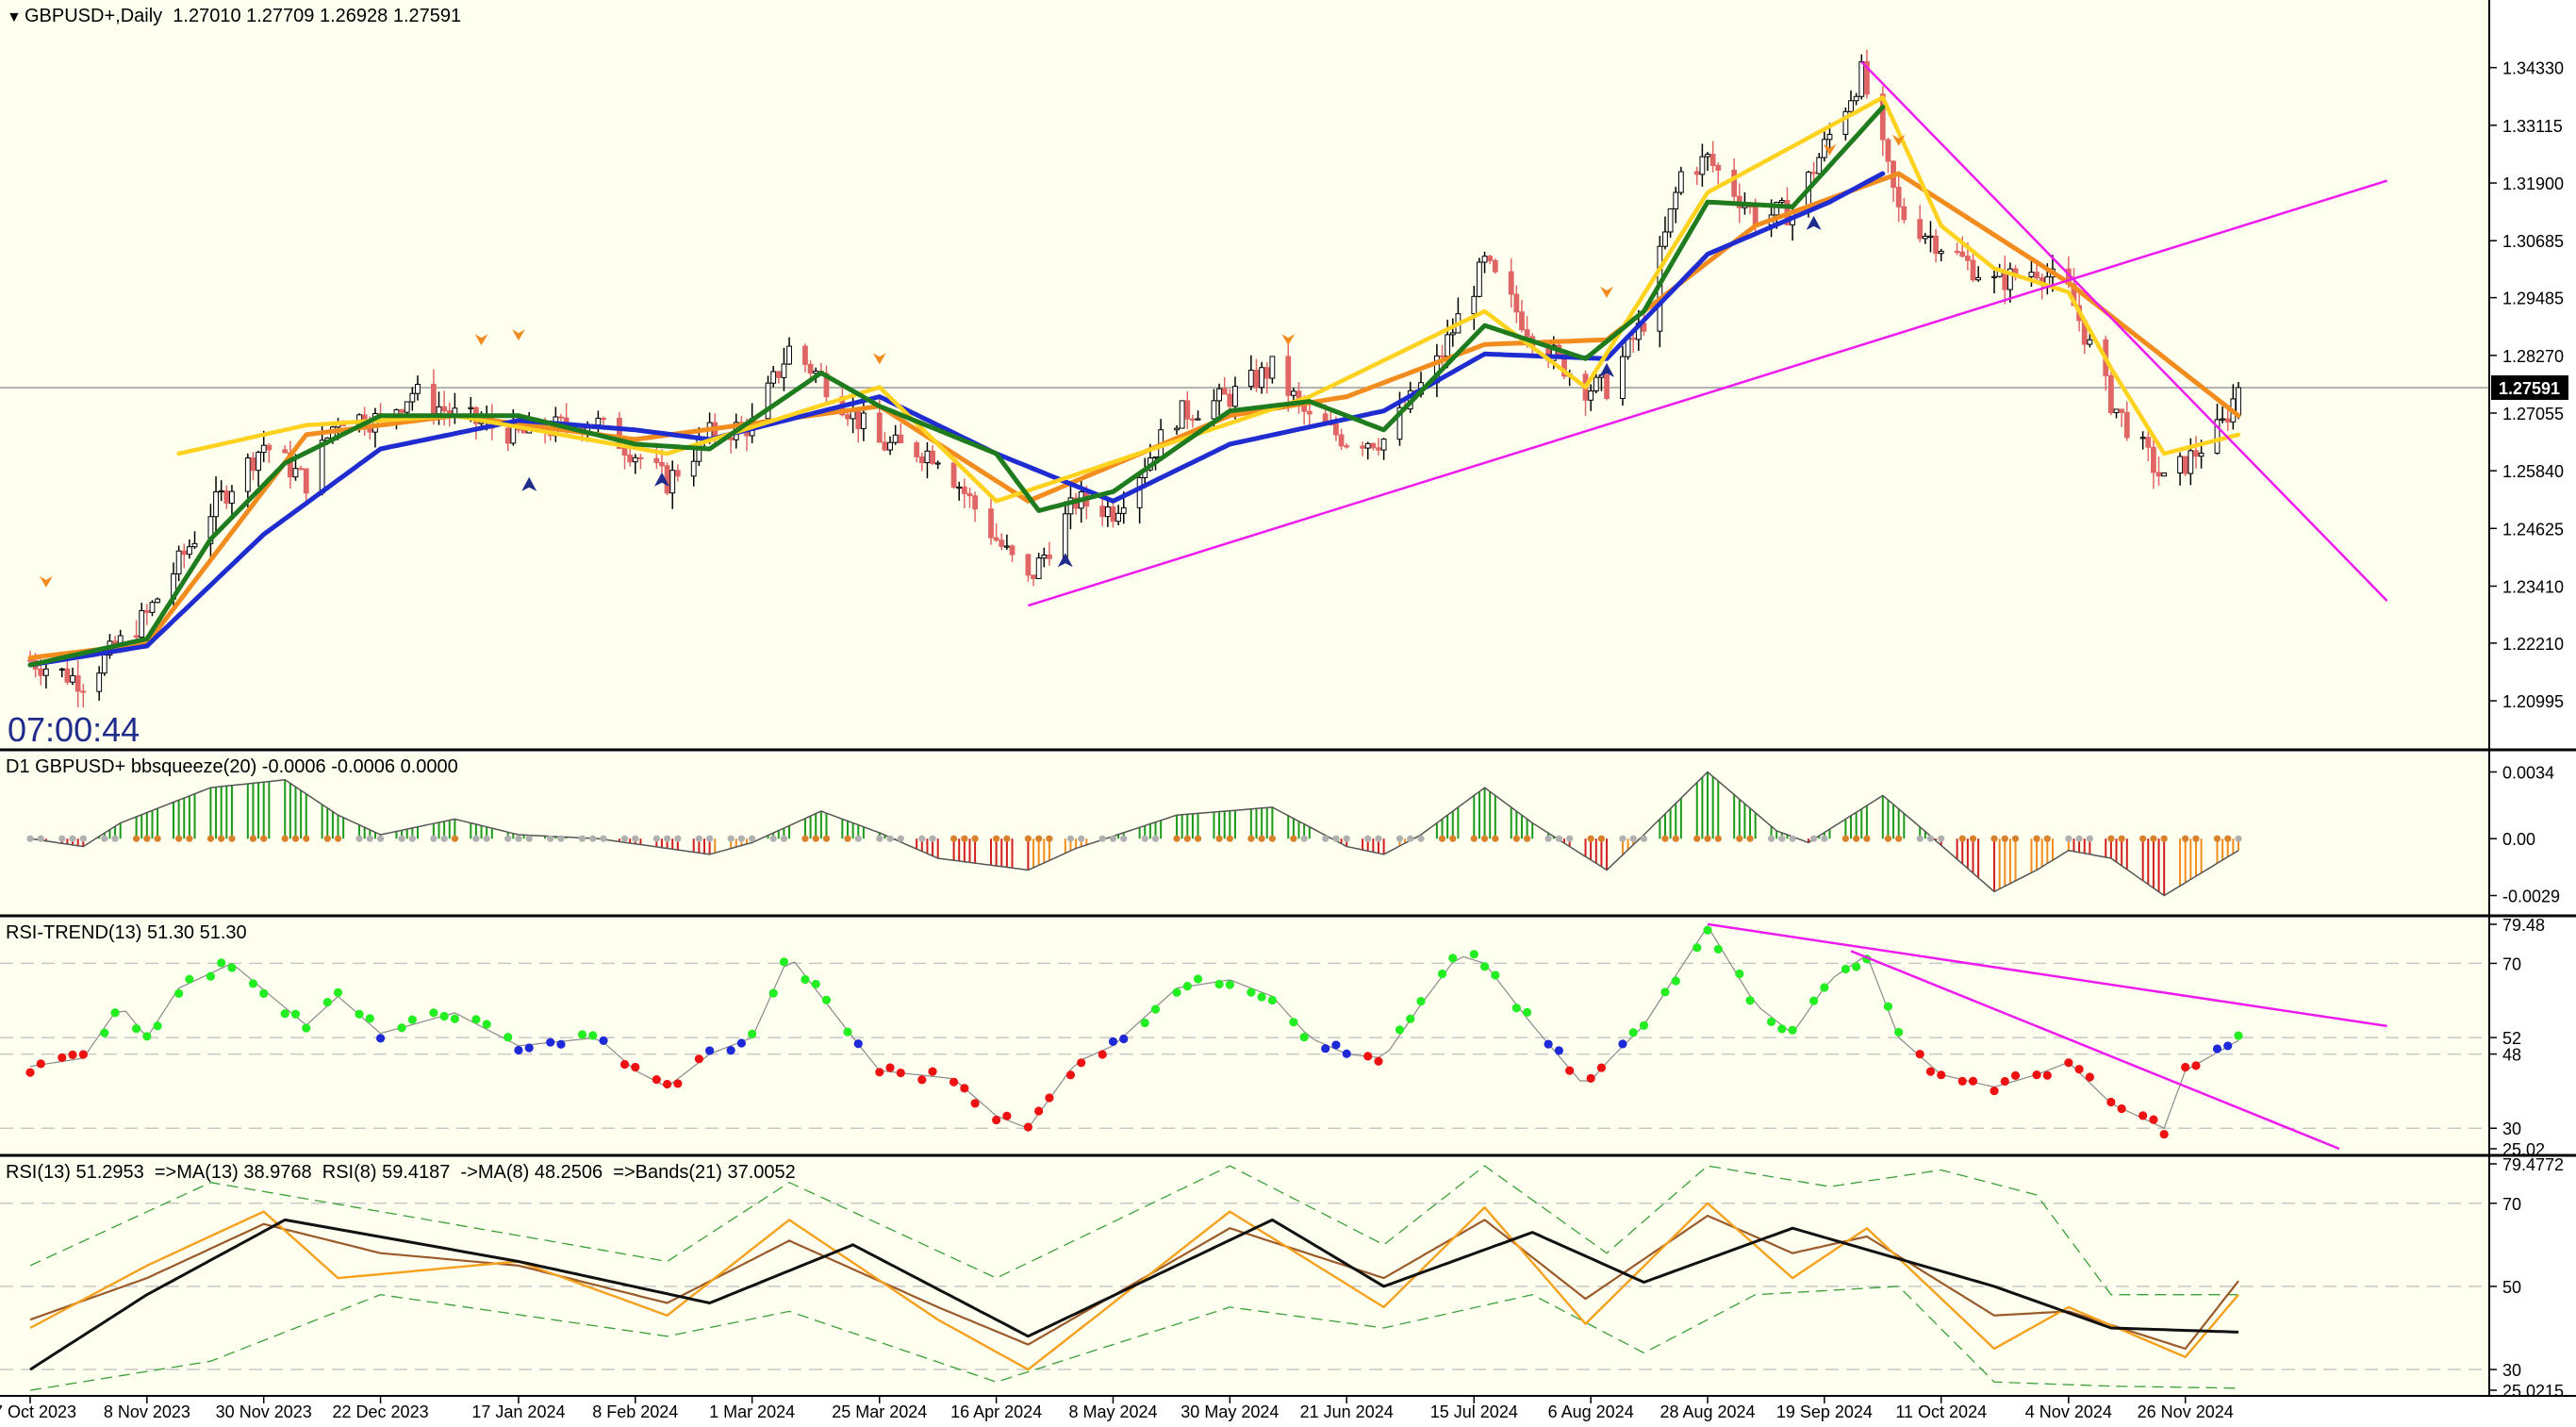 This screenshot has height=1427, width=2576. Describe the element at coordinates (996, 1411) in the screenshot. I see `time-axis-label: 16 Apr 2024` at that location.